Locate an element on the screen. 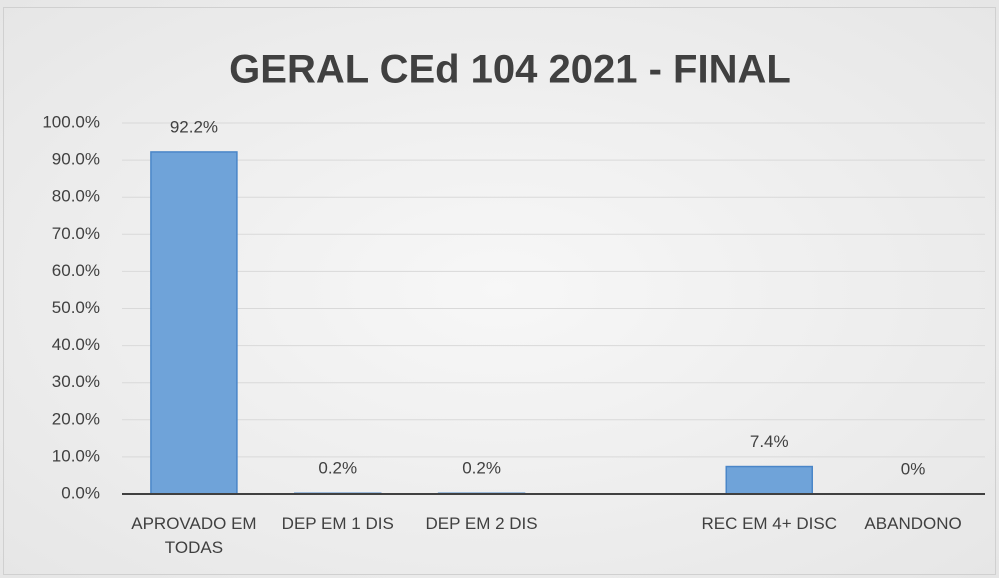  y-tick-label: 40.0% is located at coordinates (76, 344).